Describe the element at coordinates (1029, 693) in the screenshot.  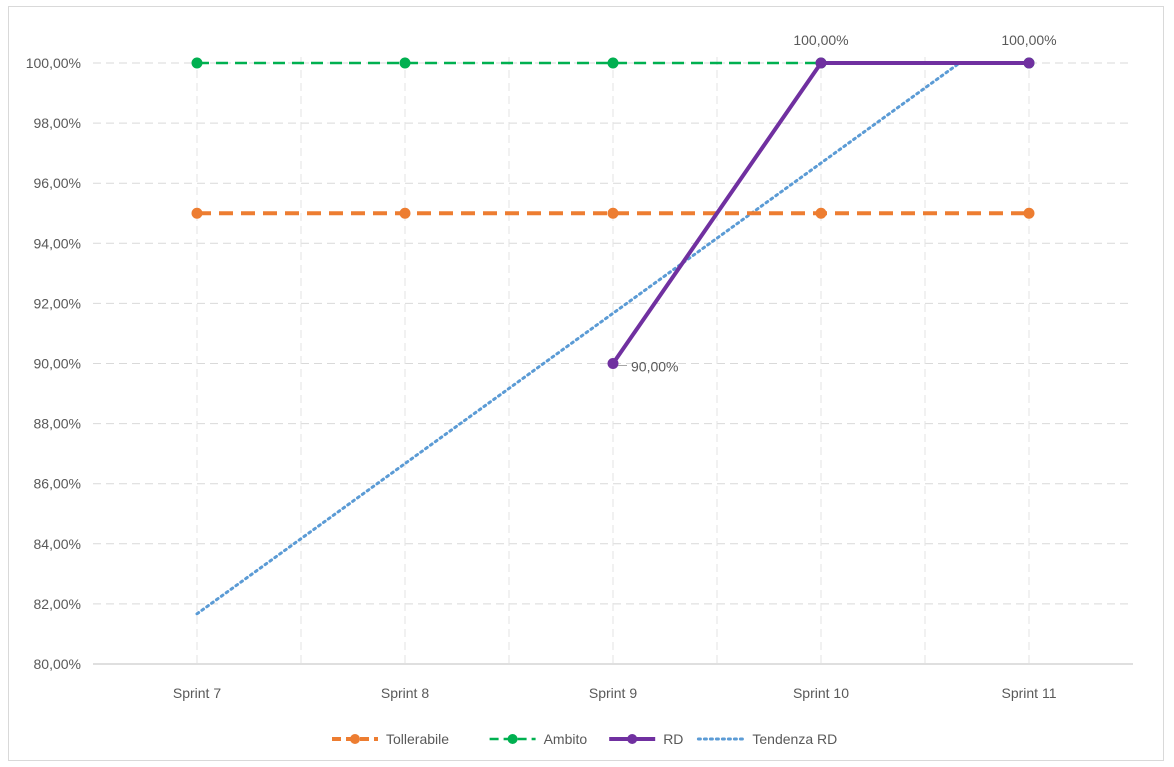
I see `x-tick-label: Sprint 11` at that location.